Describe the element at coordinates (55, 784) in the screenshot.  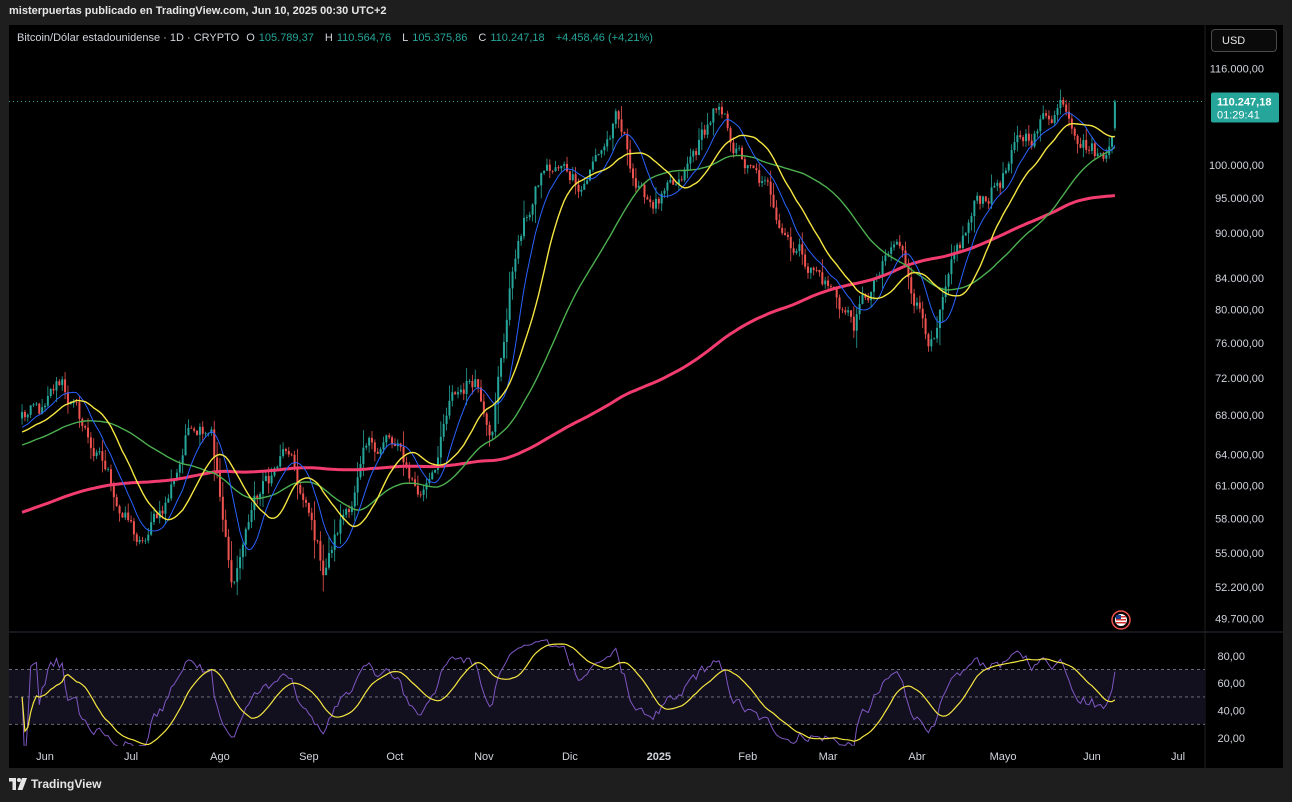
I see `tradingview-logo: TradingView` at that location.